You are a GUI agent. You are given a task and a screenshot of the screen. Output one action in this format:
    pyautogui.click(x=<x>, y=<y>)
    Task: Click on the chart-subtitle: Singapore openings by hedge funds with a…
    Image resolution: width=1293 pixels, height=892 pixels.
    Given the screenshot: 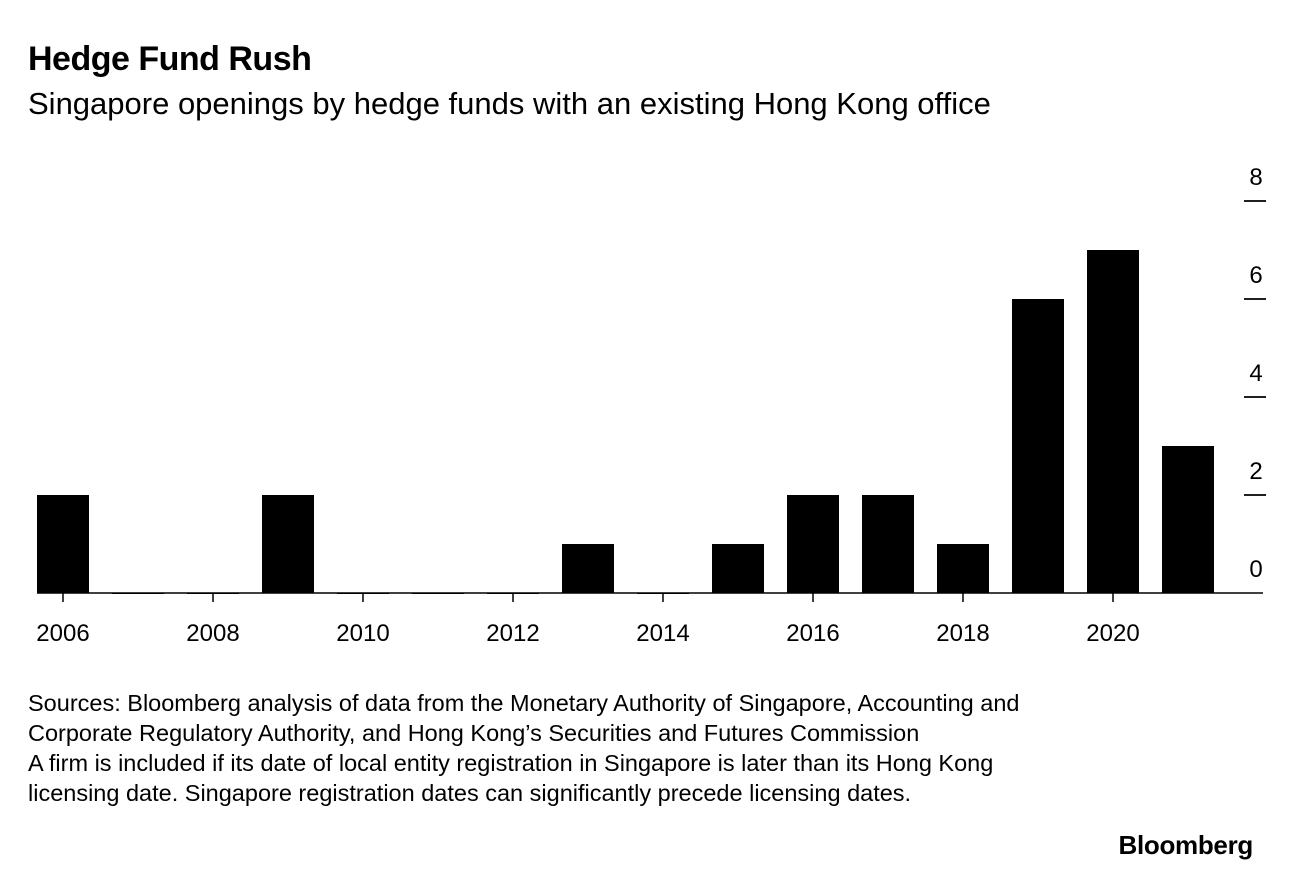 What is the action you would take?
    pyautogui.click(x=509, y=103)
    